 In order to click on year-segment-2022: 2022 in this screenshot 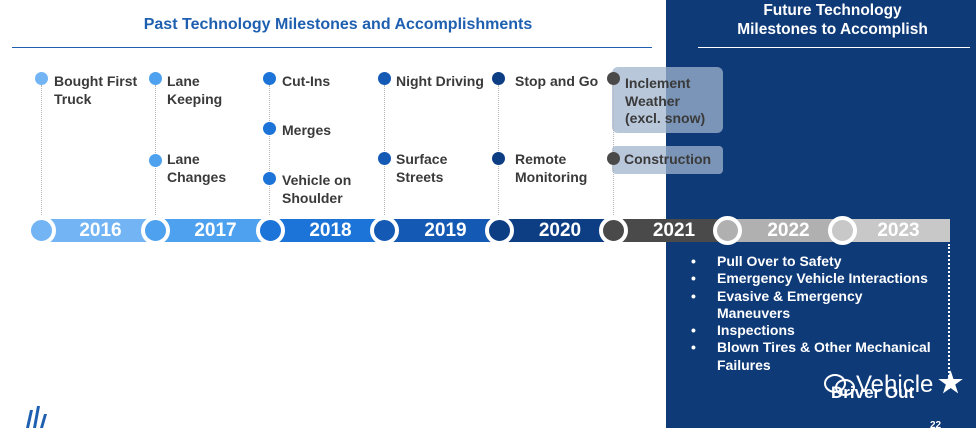, I will do `click(785, 230)`.